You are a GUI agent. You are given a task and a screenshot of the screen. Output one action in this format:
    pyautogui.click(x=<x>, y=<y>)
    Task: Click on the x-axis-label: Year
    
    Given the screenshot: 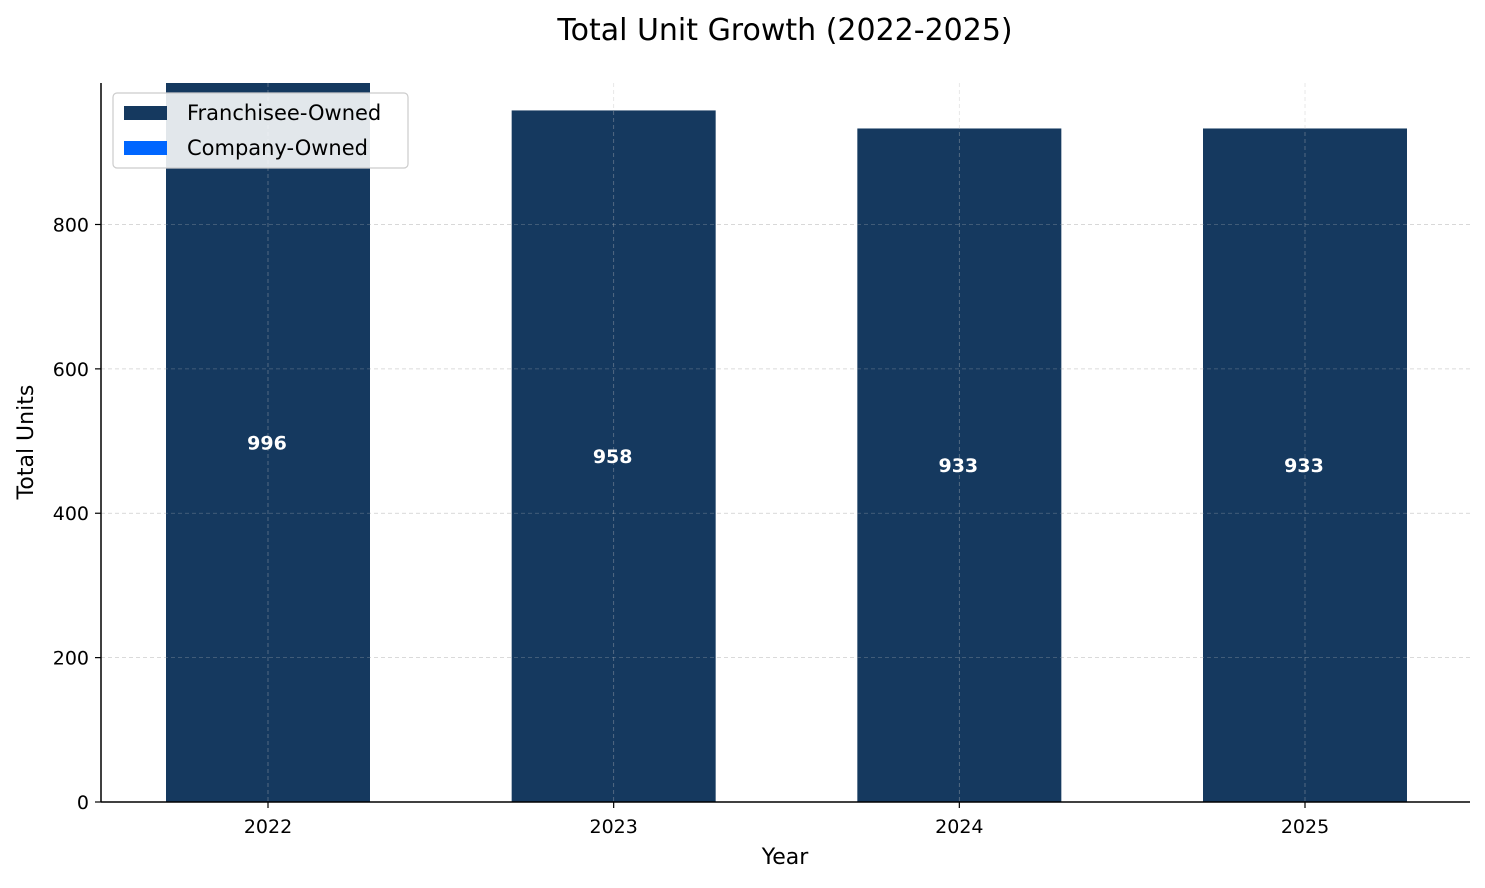 What is the action you would take?
    pyautogui.click(x=785, y=857)
    